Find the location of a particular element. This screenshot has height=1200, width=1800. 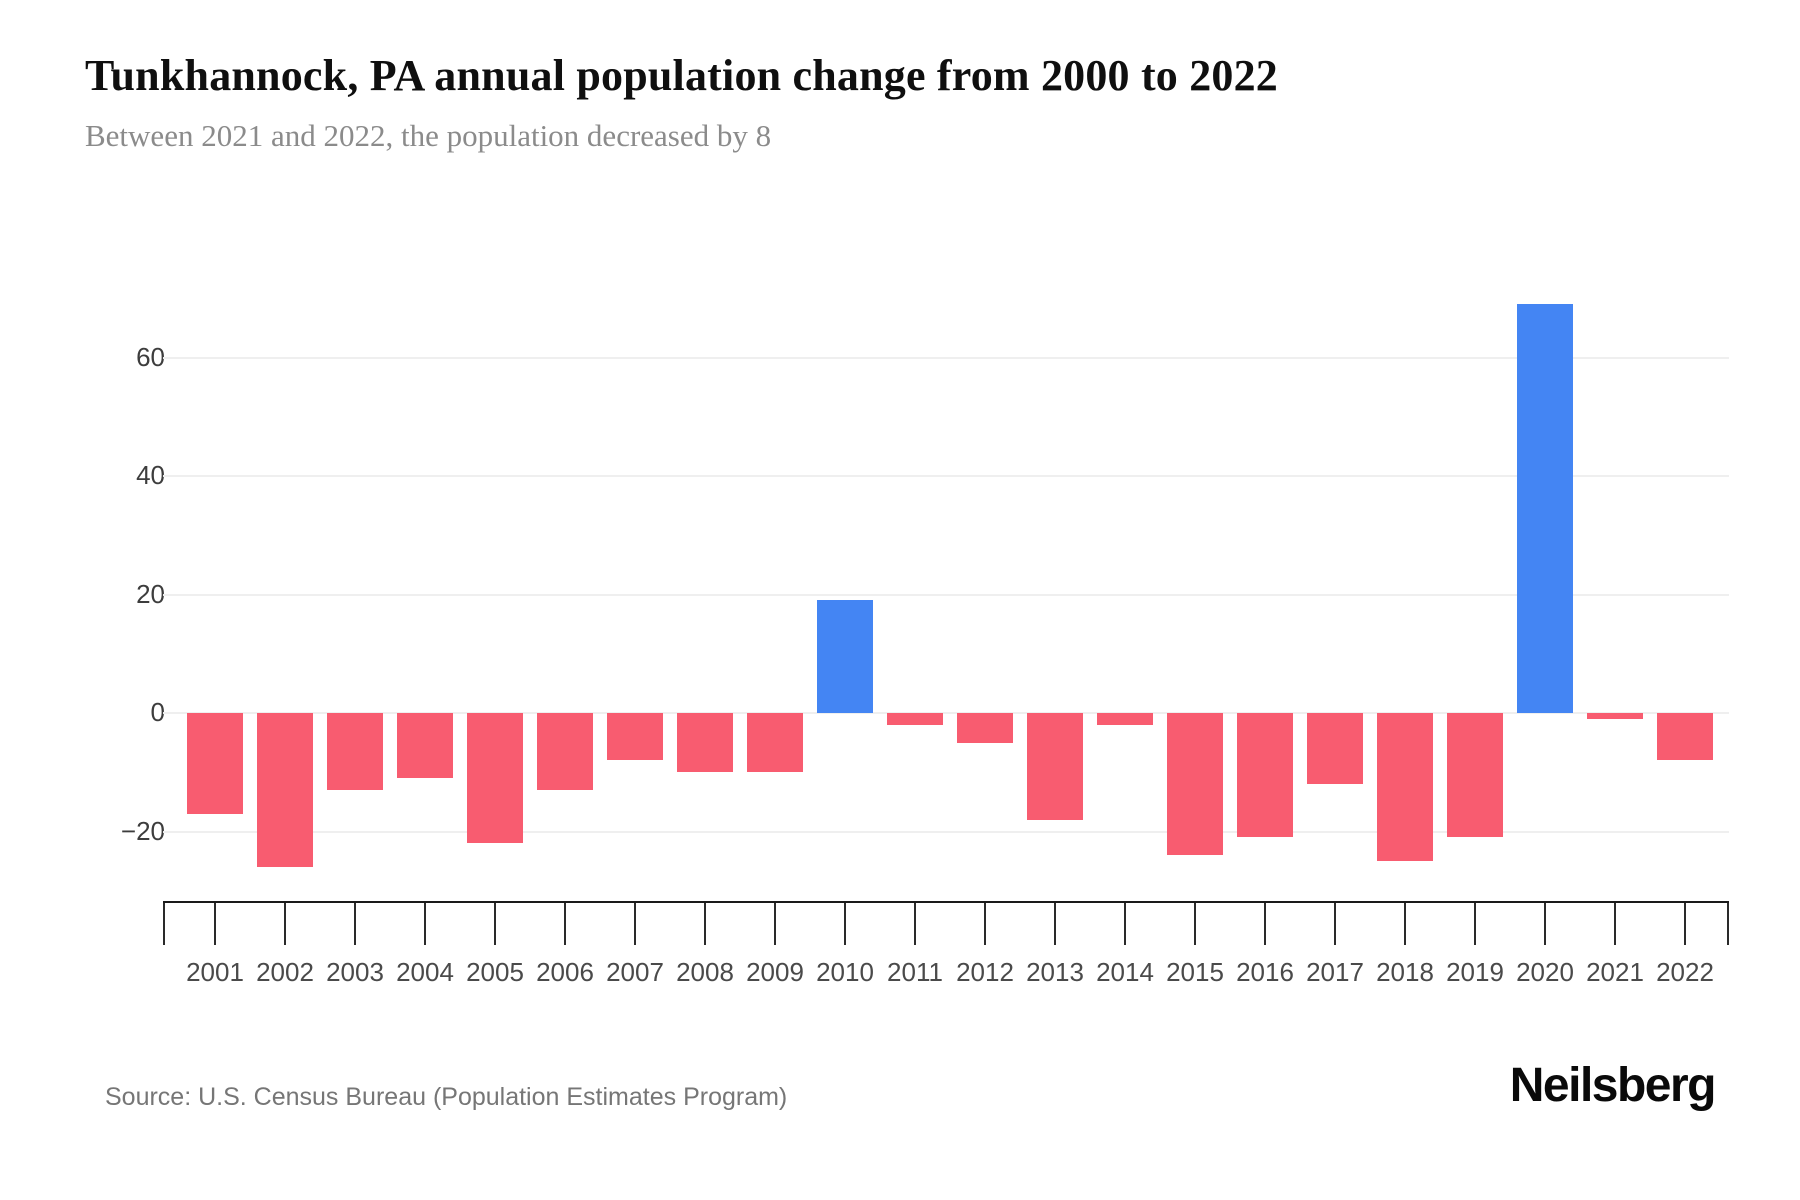

bar-2018 is located at coordinates (1405, 787).